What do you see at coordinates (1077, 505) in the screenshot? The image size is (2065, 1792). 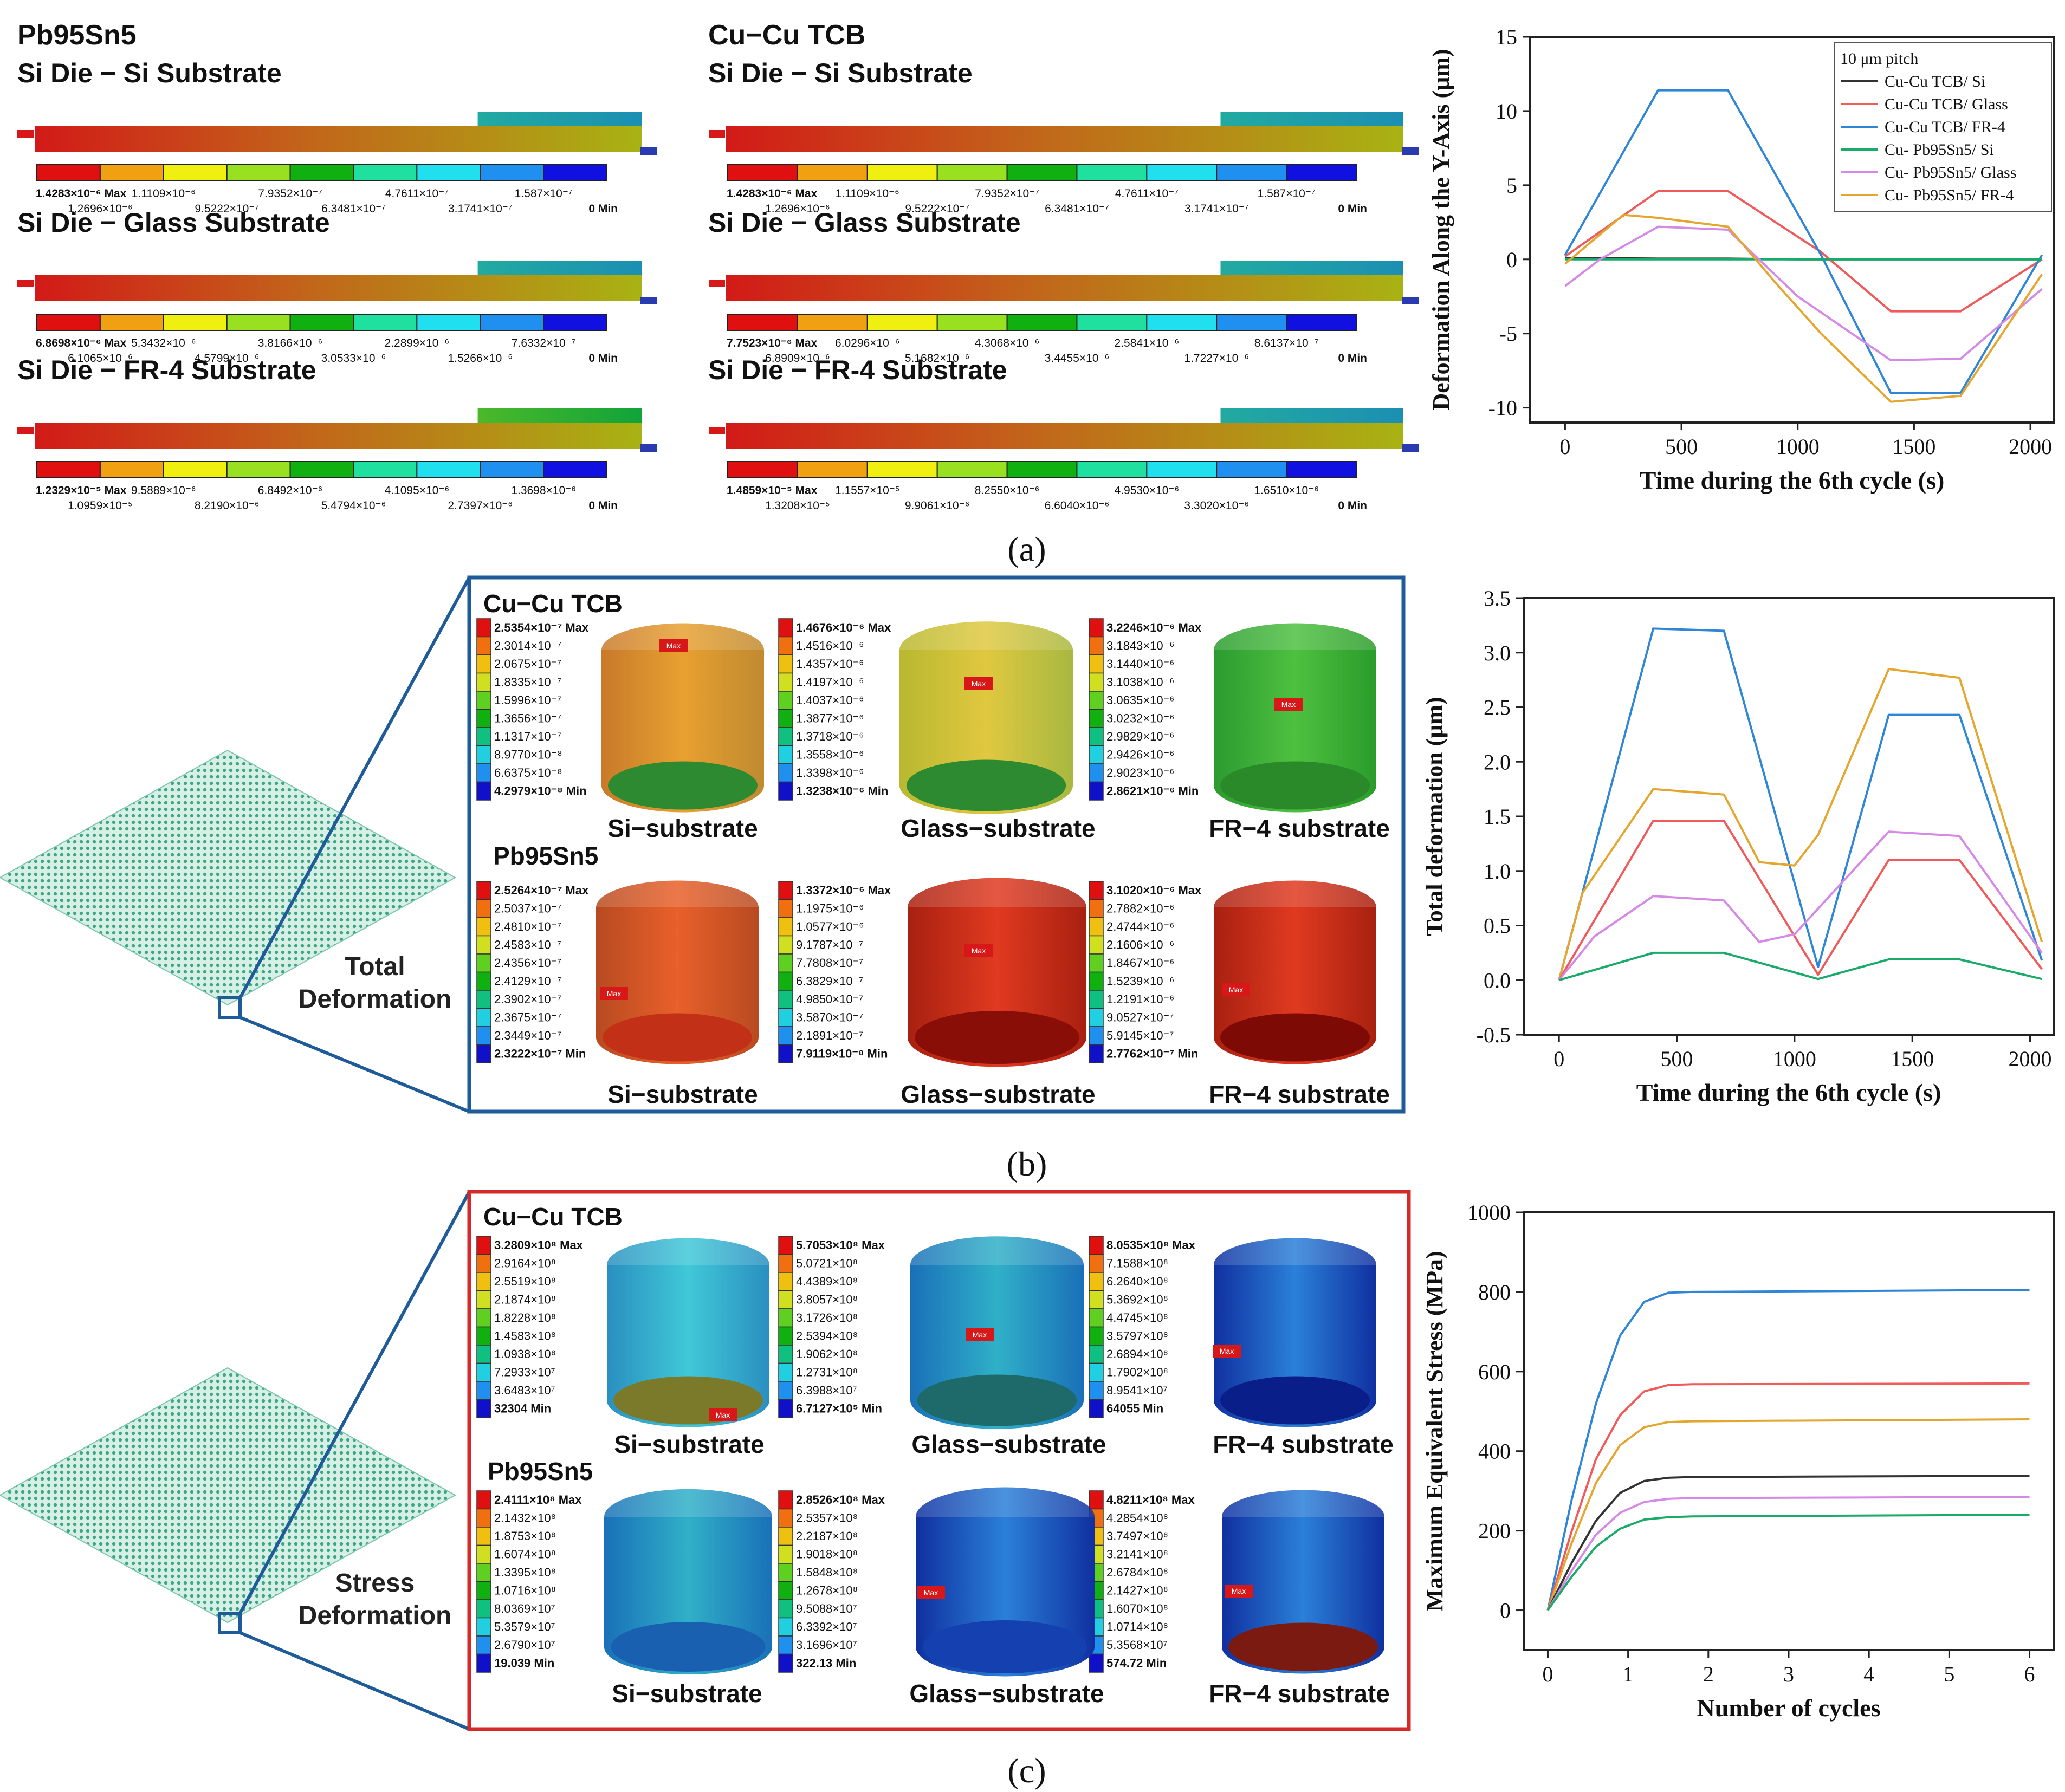 I see `colorbar-tick-label: 6.6040×10⁻⁶` at bounding box center [1077, 505].